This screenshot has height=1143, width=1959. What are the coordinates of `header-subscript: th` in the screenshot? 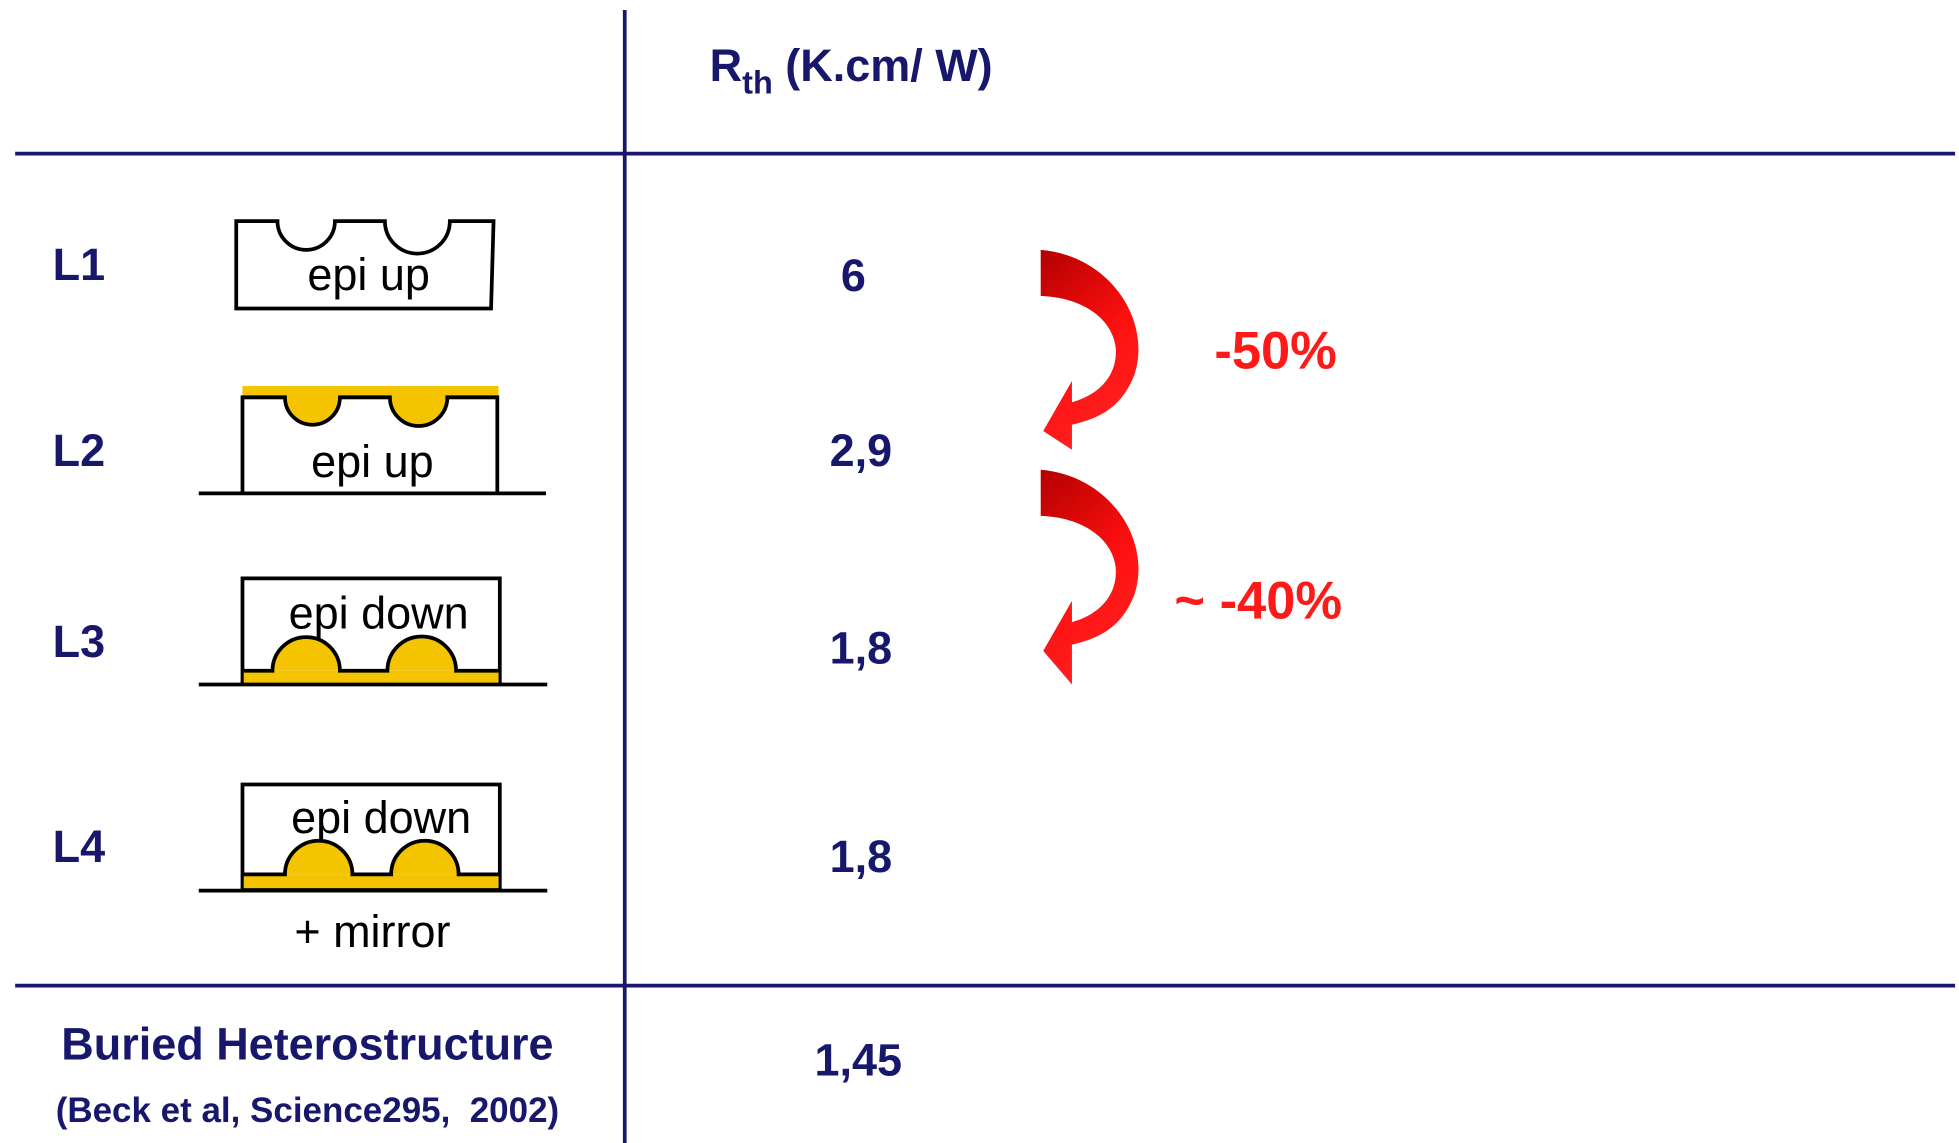 It's located at (757, 83).